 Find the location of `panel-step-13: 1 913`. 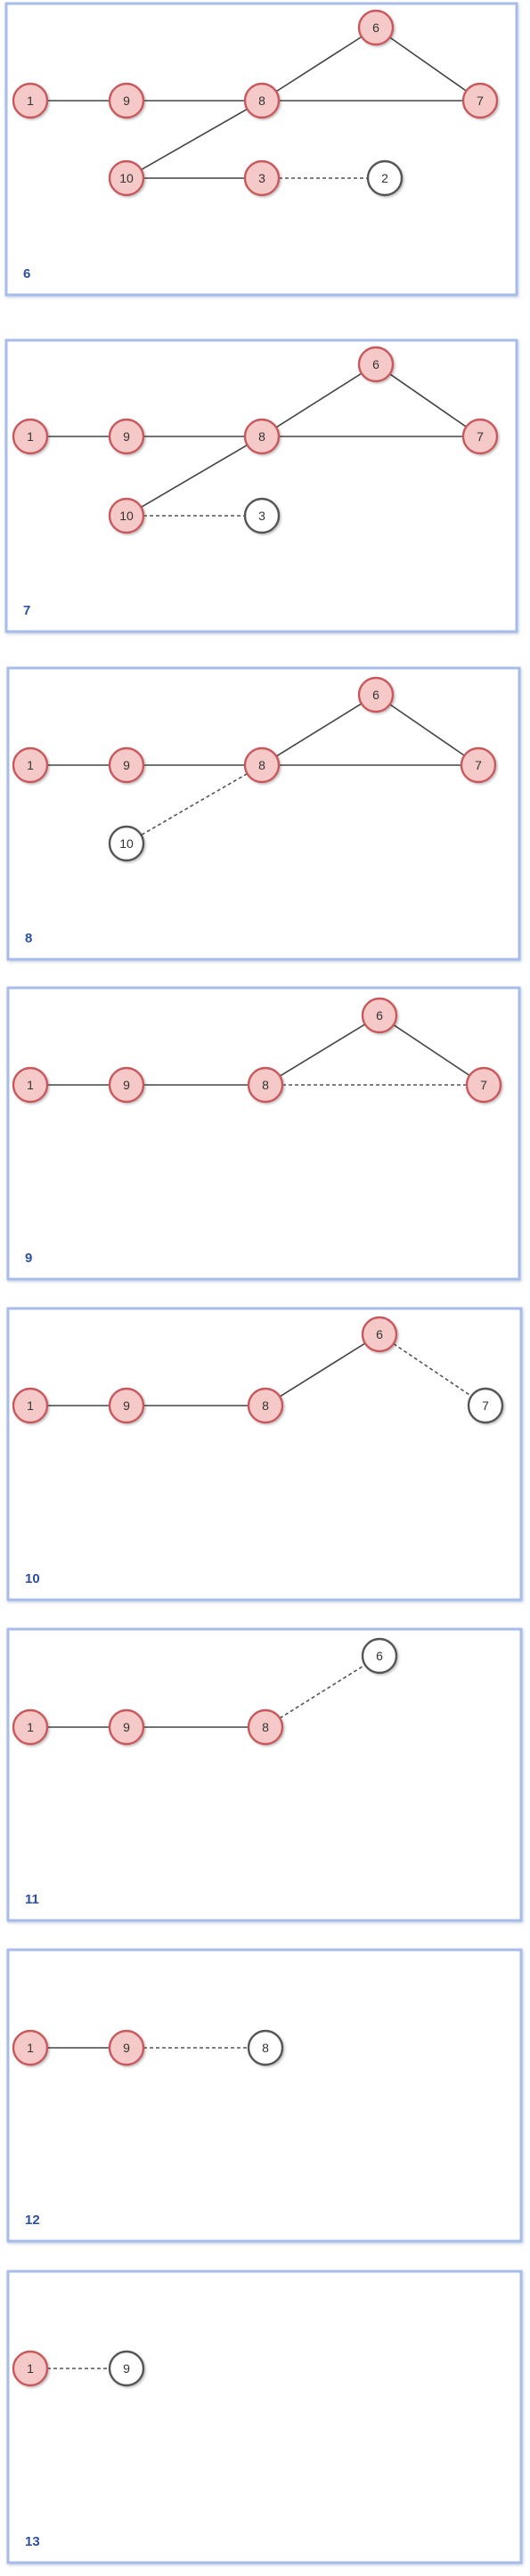

panel-step-13: 1 913 is located at coordinates (264, 2417).